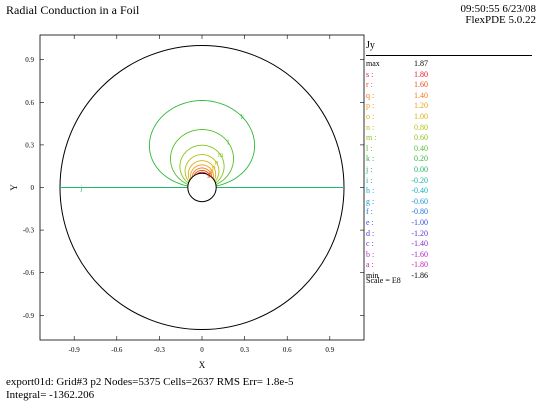 The image size is (544, 408). I want to click on legend-value: 1.20, so click(421, 106).